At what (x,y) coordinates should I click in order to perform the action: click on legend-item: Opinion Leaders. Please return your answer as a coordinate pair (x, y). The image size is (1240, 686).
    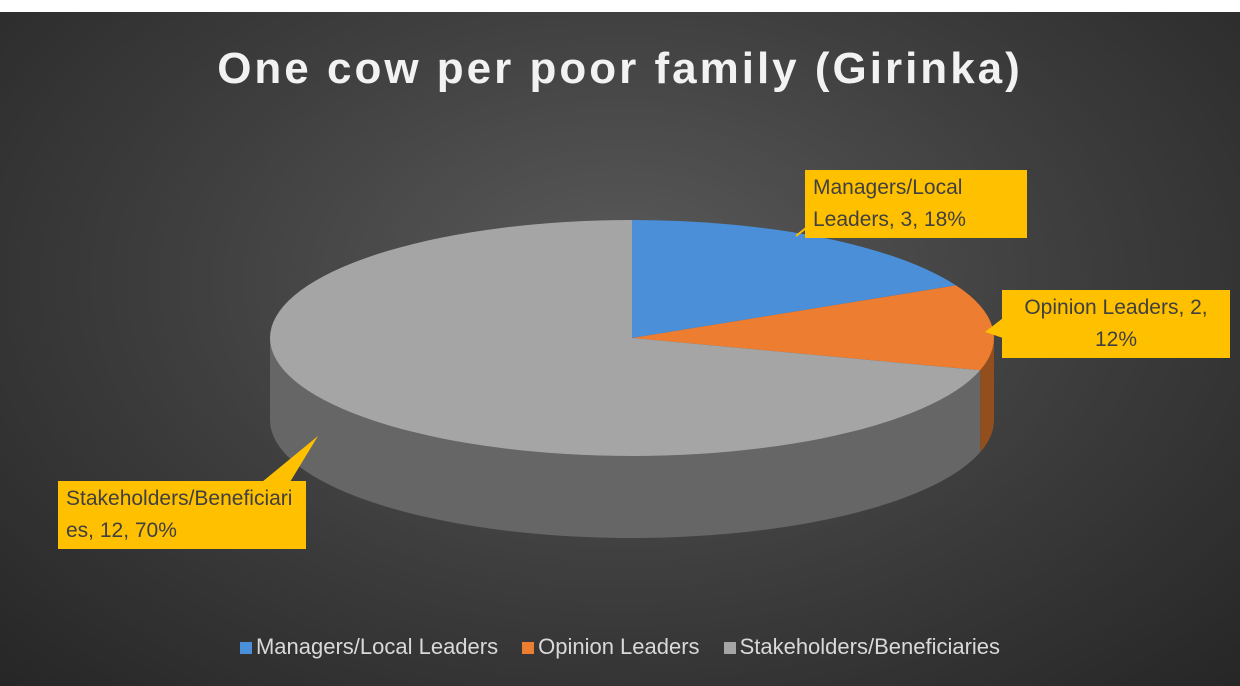
    Looking at the image, I should click on (611, 647).